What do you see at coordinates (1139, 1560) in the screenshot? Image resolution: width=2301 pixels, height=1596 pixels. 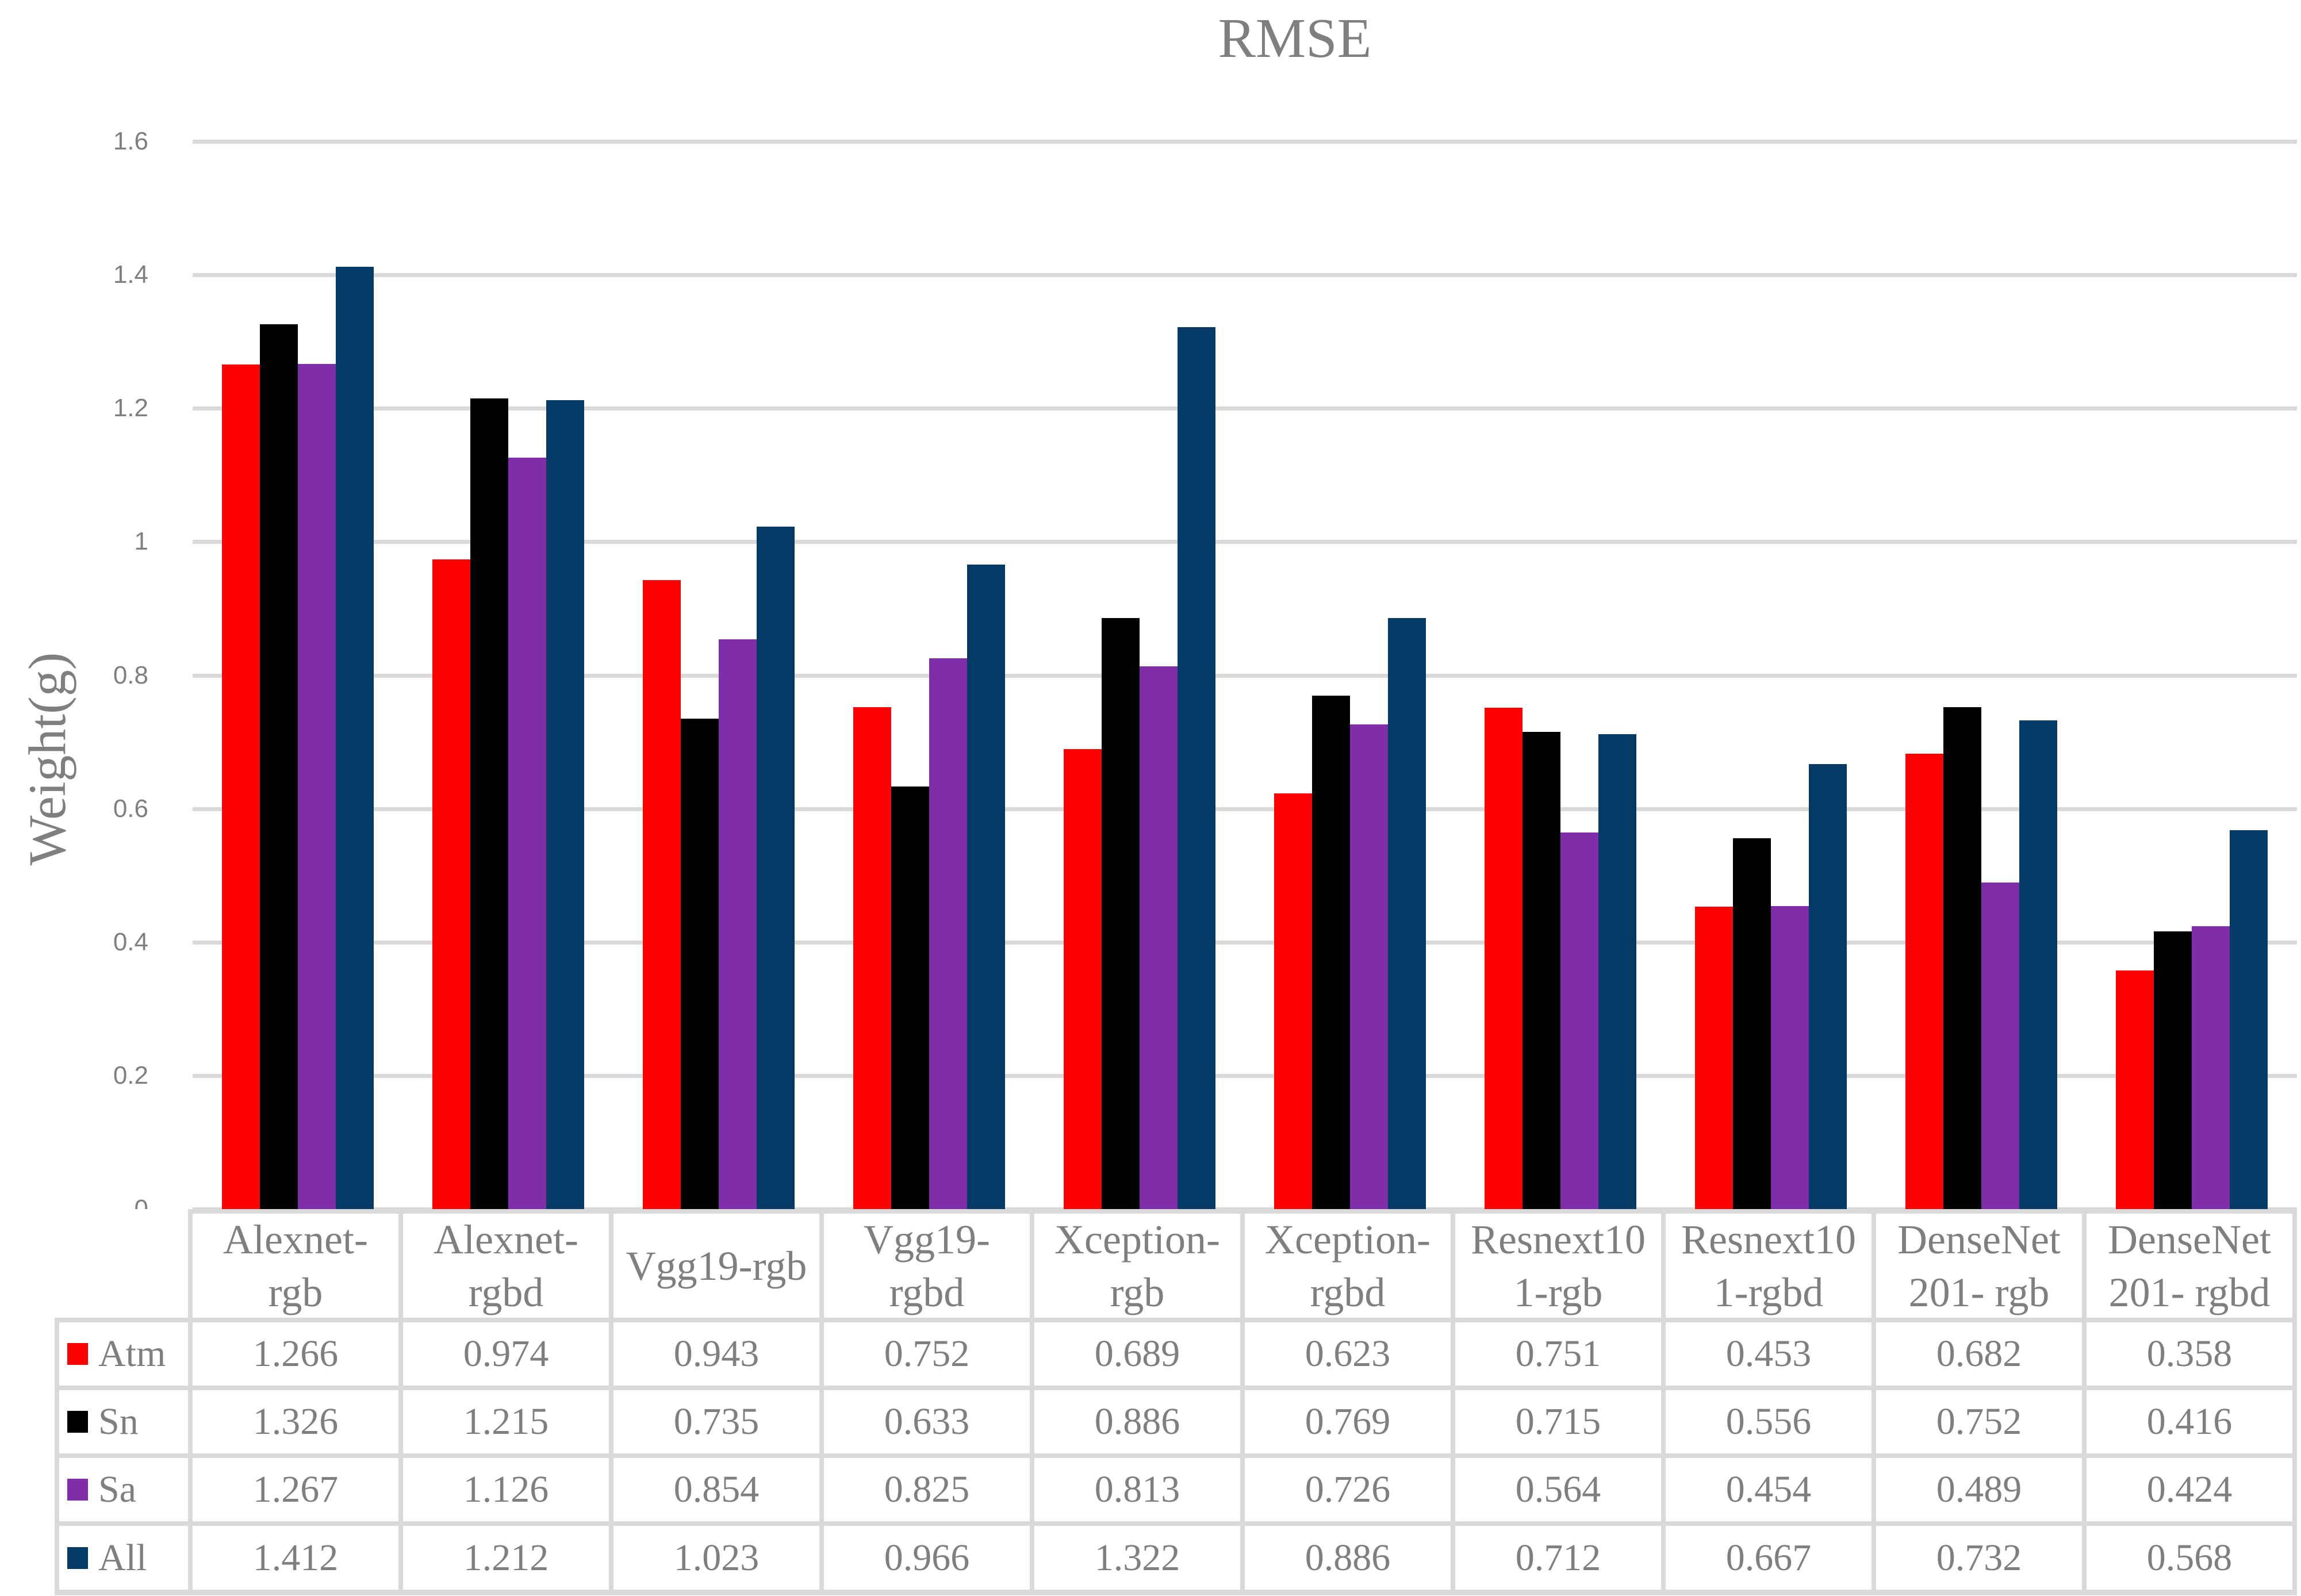 I see `value-cell-all-xception-rgb: 1.322` at bounding box center [1139, 1560].